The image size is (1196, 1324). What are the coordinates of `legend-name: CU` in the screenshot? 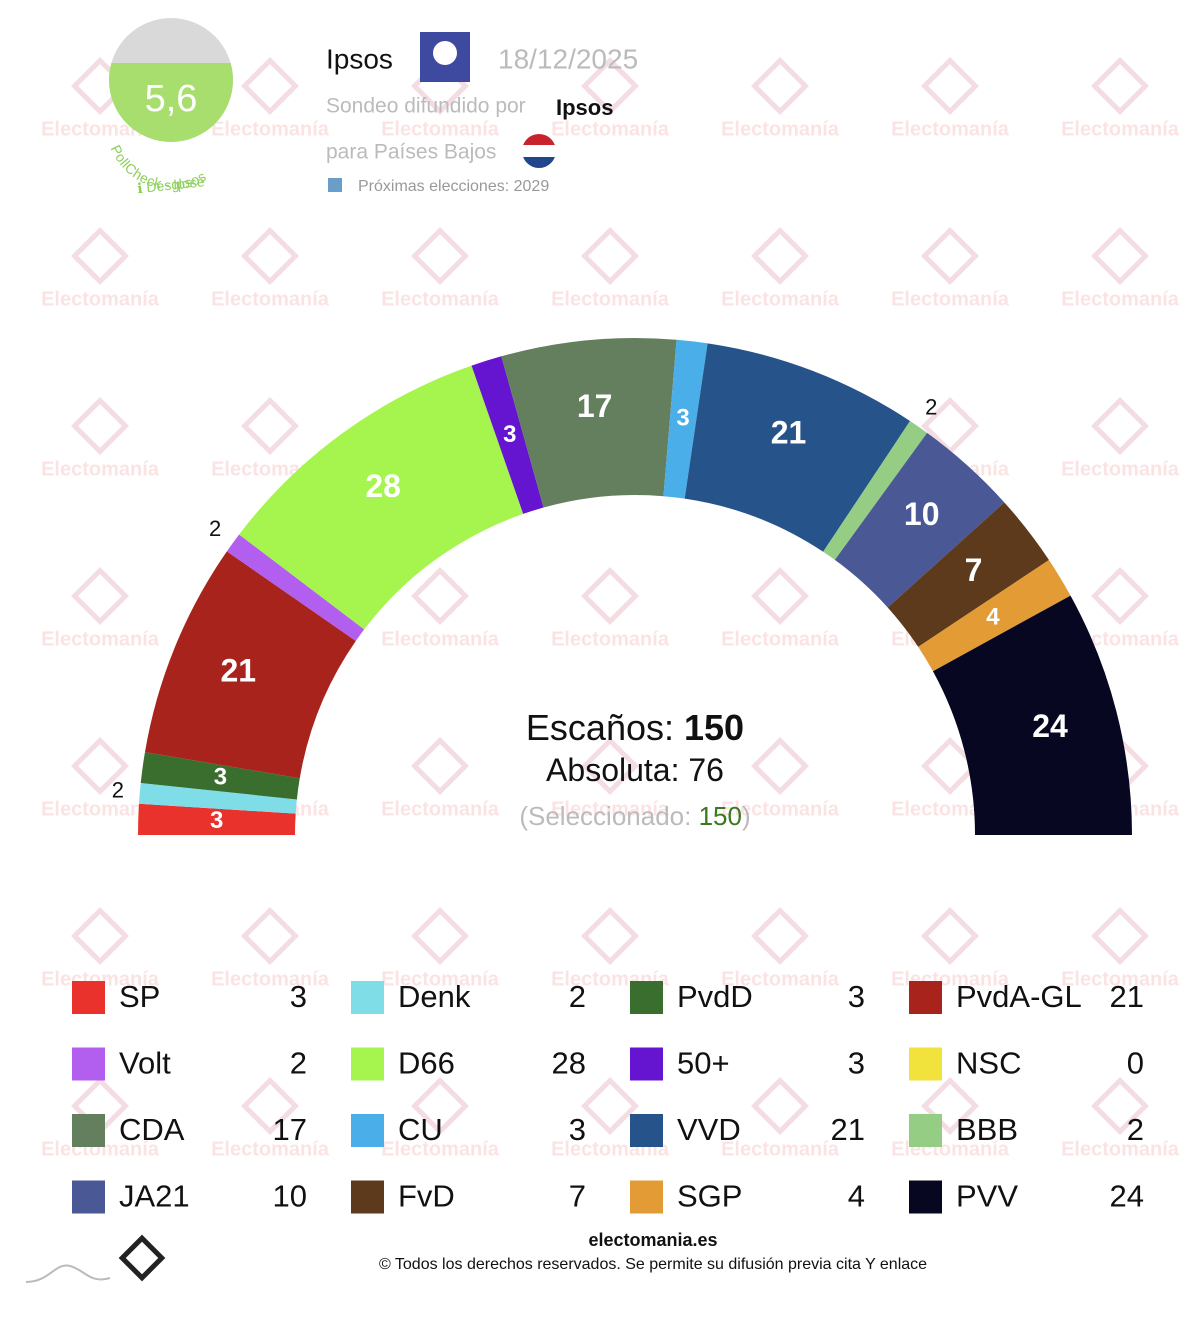 It's located at (420, 1129).